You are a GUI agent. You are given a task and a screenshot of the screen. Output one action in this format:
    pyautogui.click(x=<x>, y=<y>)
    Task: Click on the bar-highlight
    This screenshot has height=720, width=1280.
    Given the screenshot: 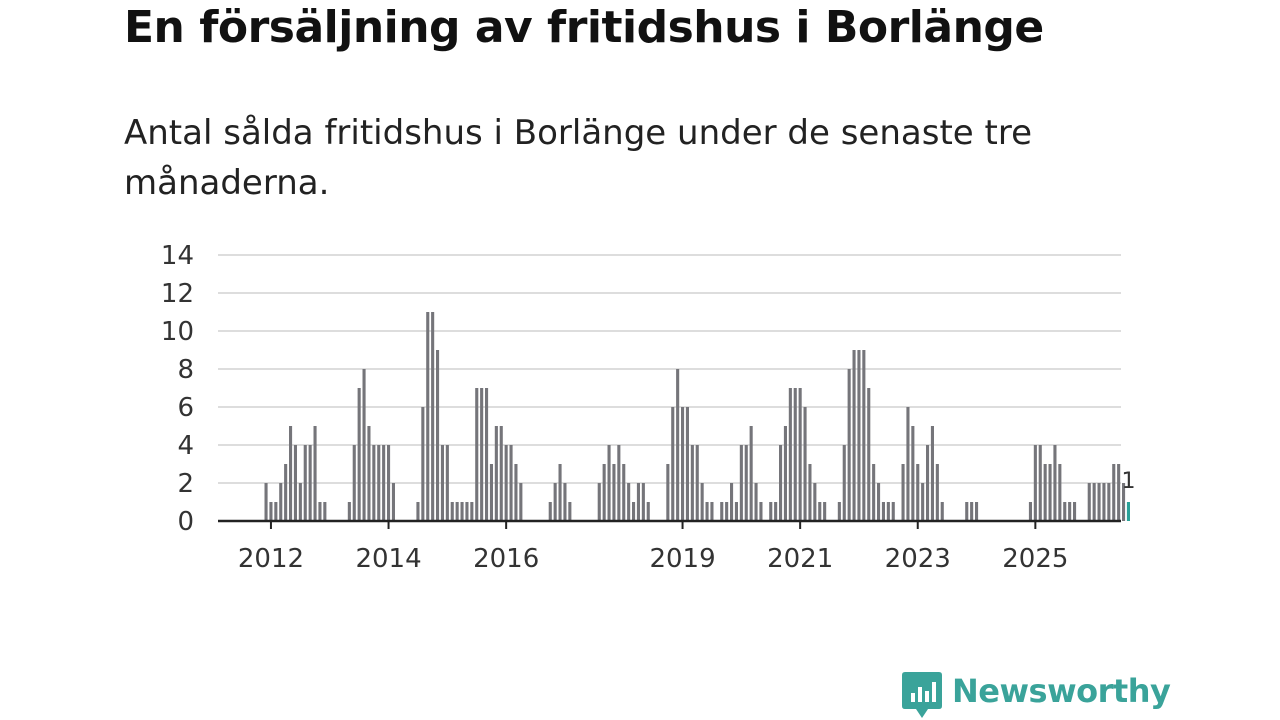 What is the action you would take?
    pyautogui.click(x=1128, y=511)
    